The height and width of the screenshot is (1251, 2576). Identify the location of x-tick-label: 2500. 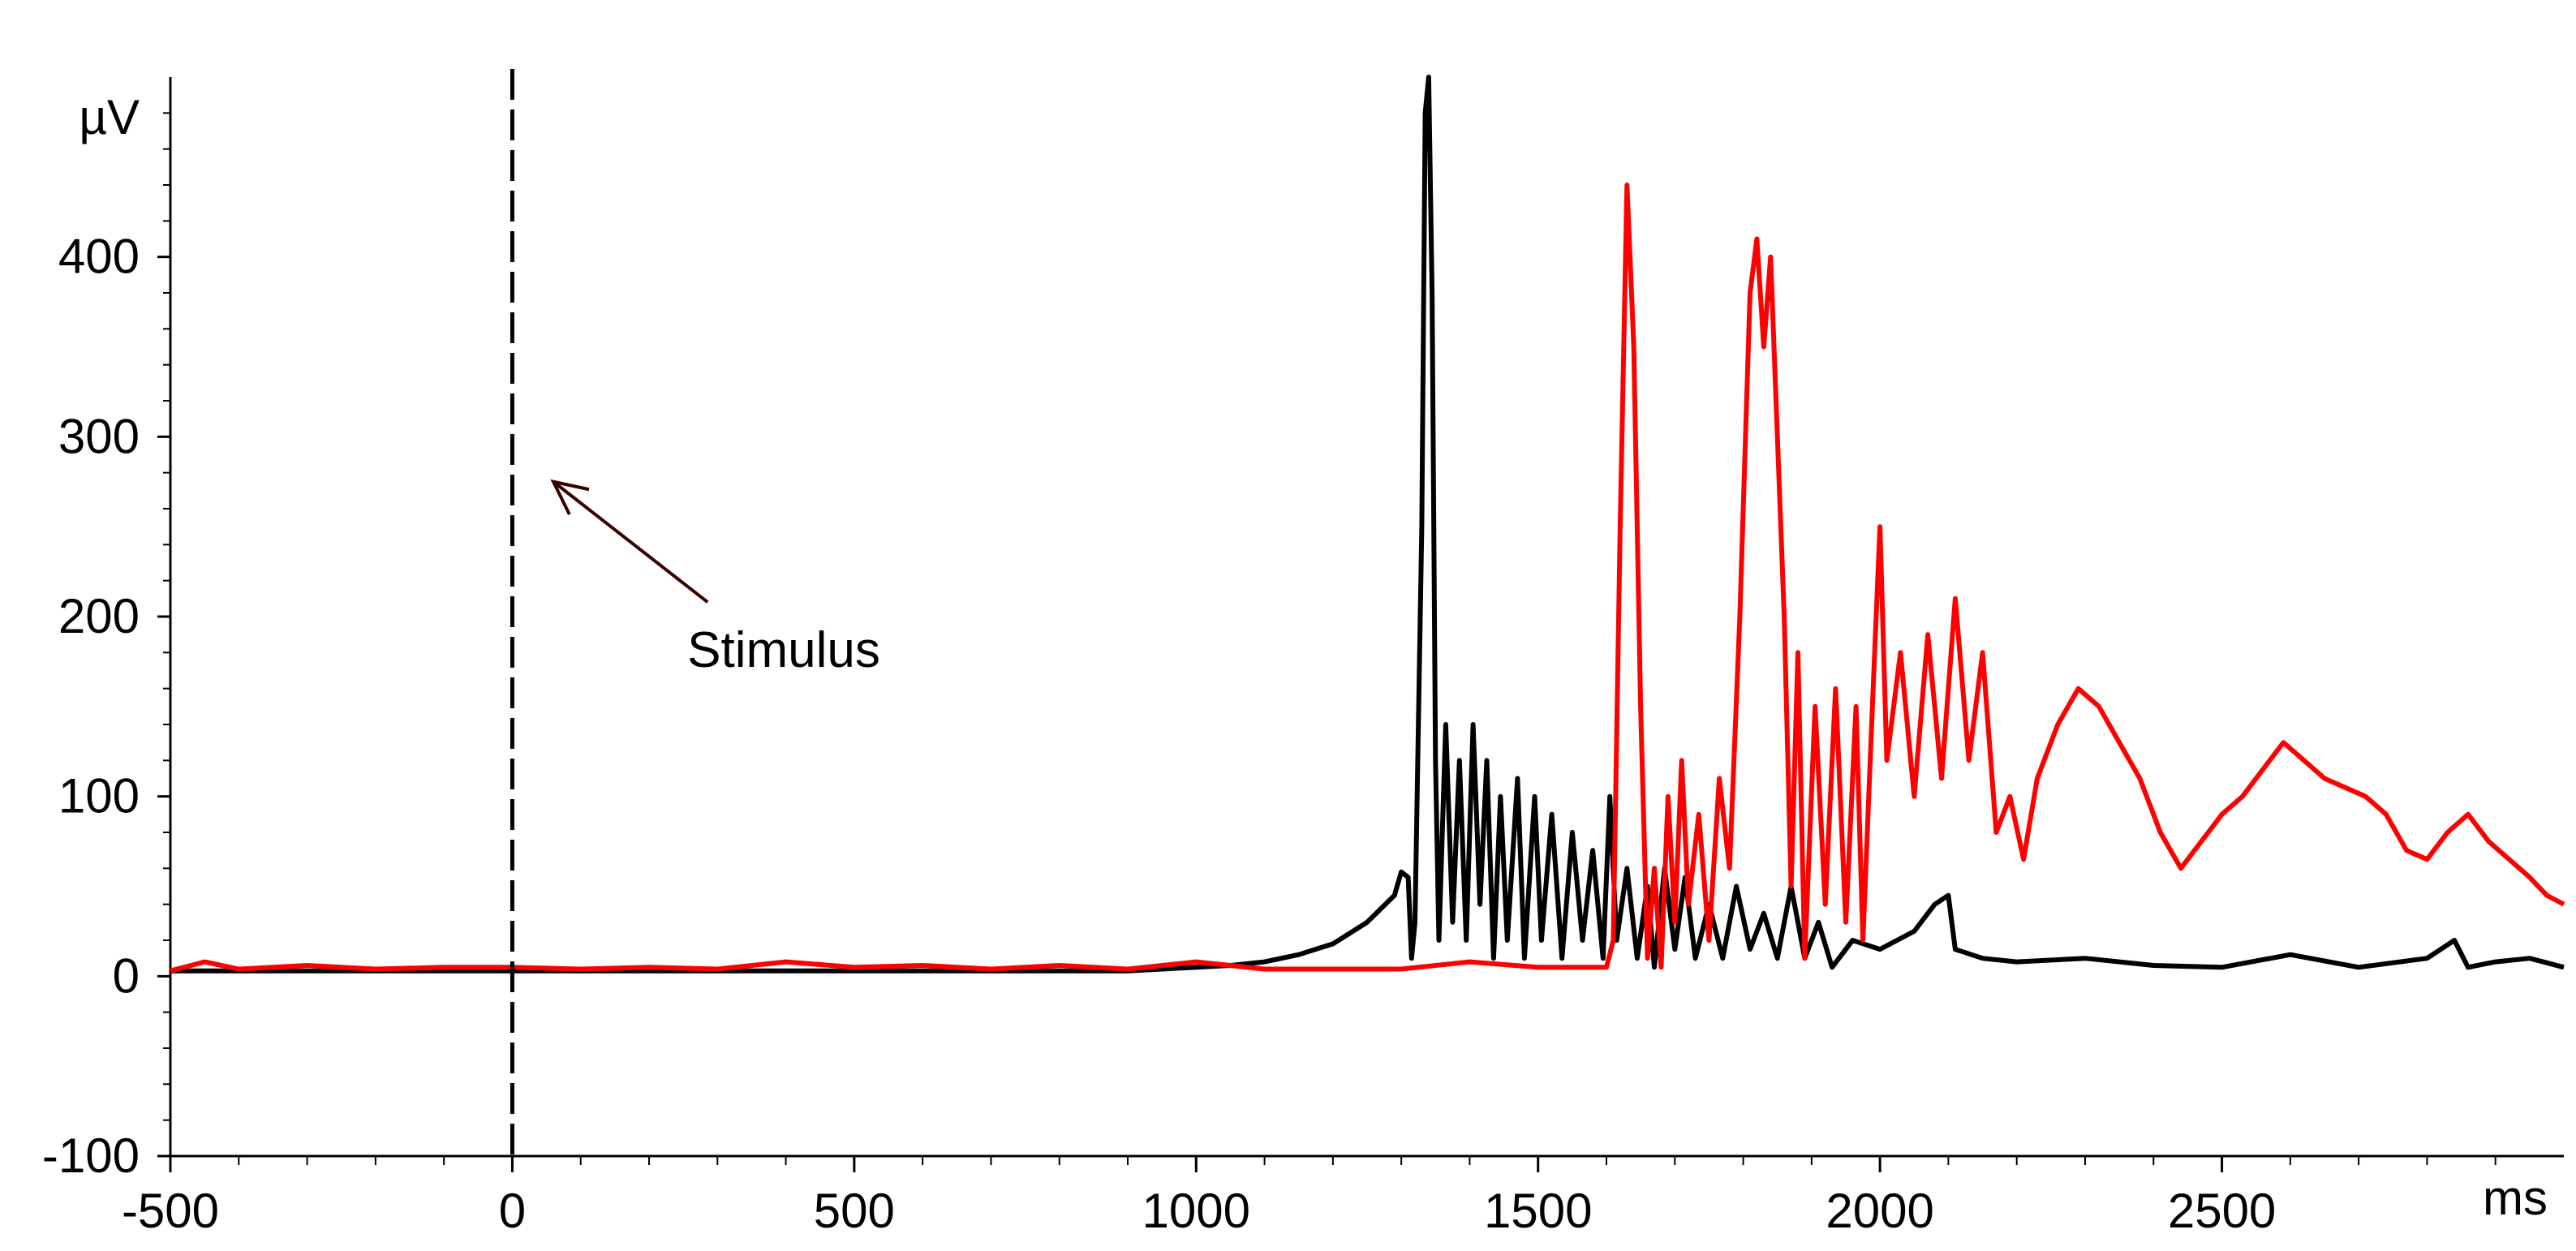
(2222, 1211).